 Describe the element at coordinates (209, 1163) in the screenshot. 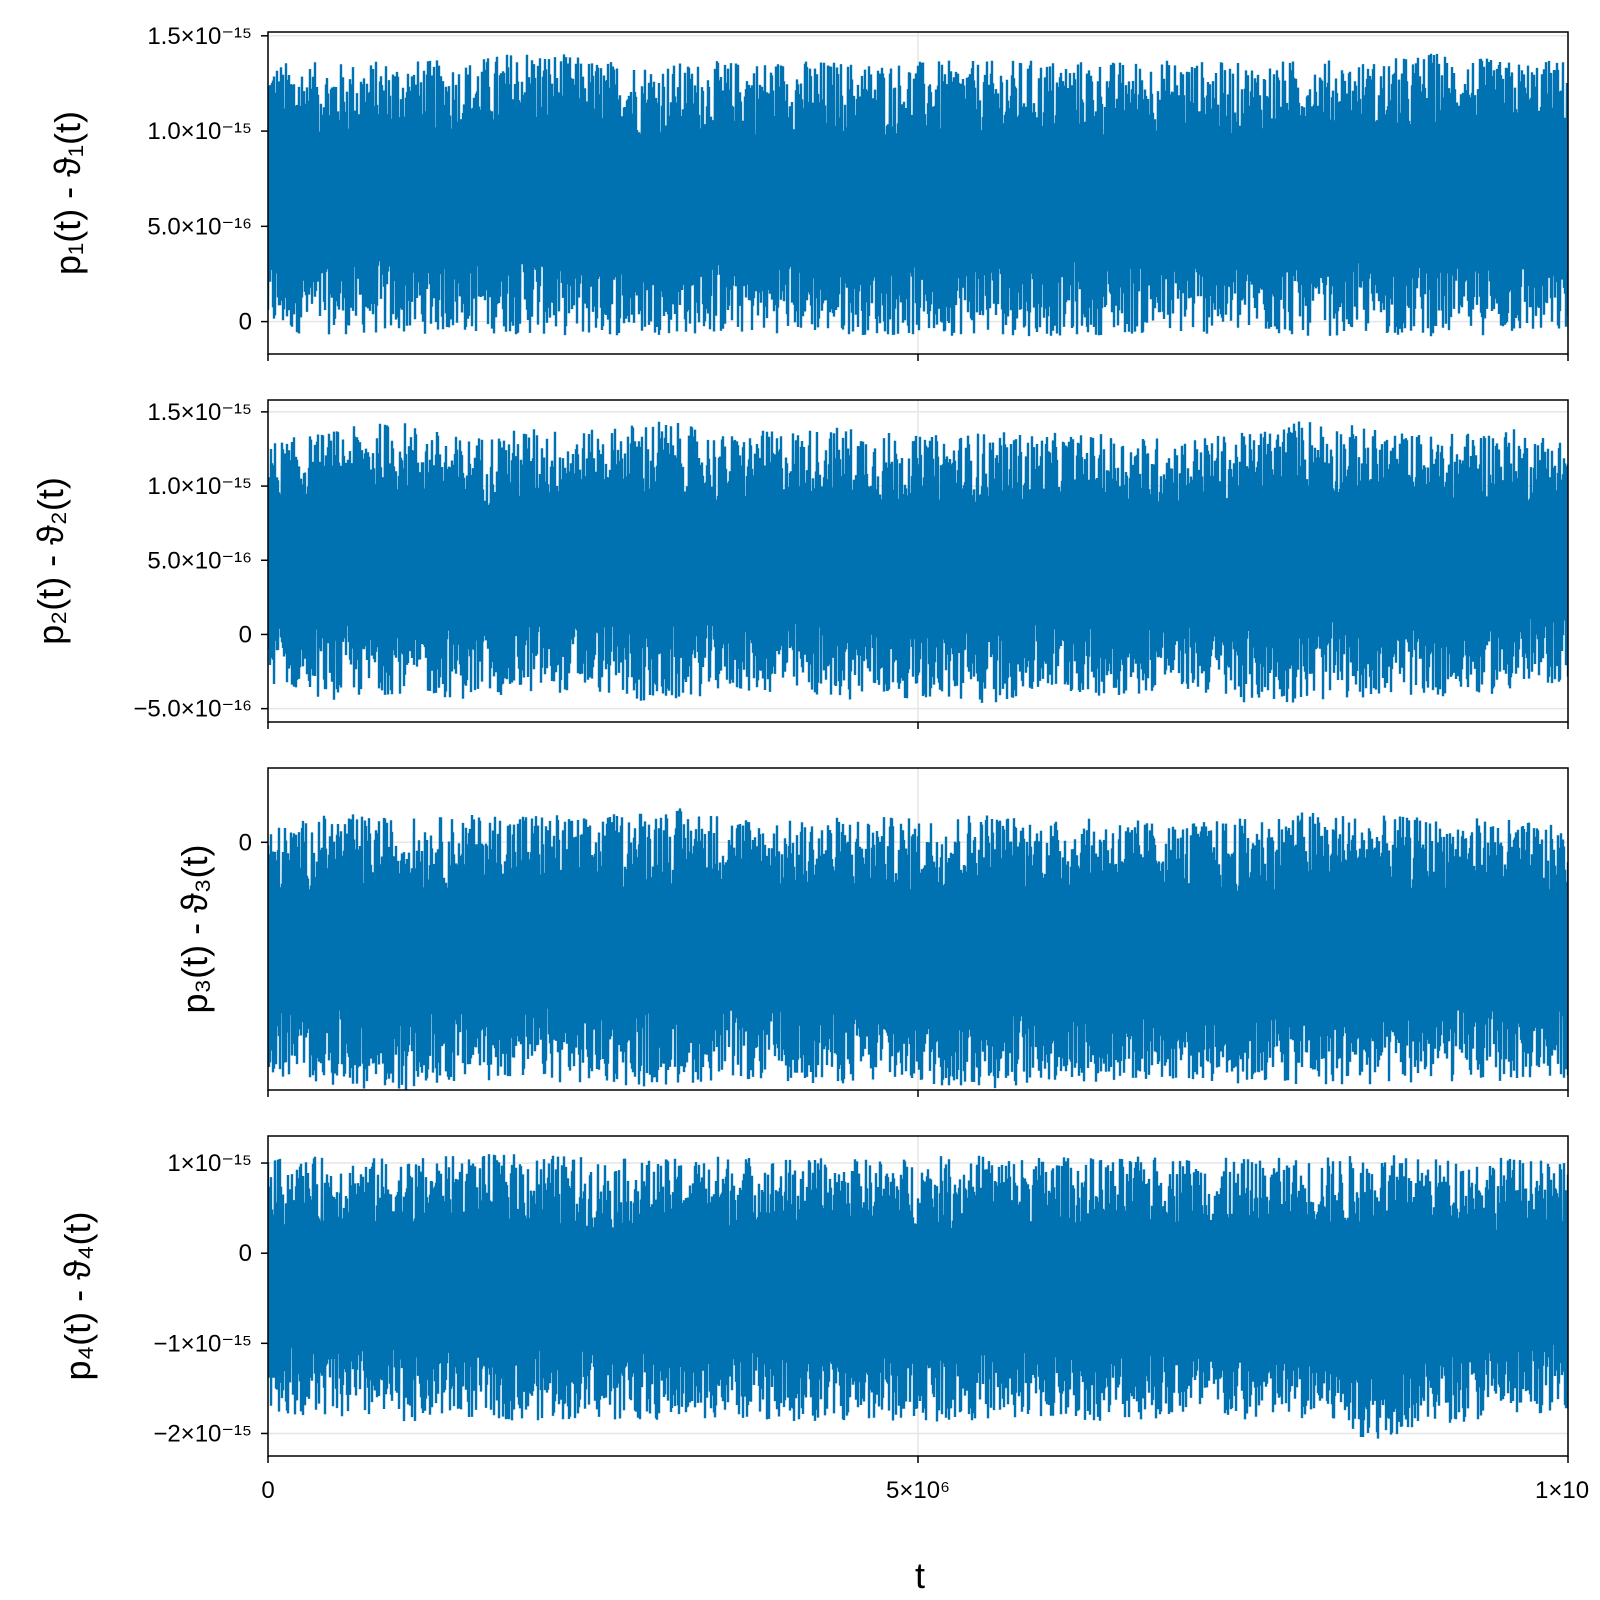

I see `y-tick-label: 1×10⁻¹⁵` at that location.